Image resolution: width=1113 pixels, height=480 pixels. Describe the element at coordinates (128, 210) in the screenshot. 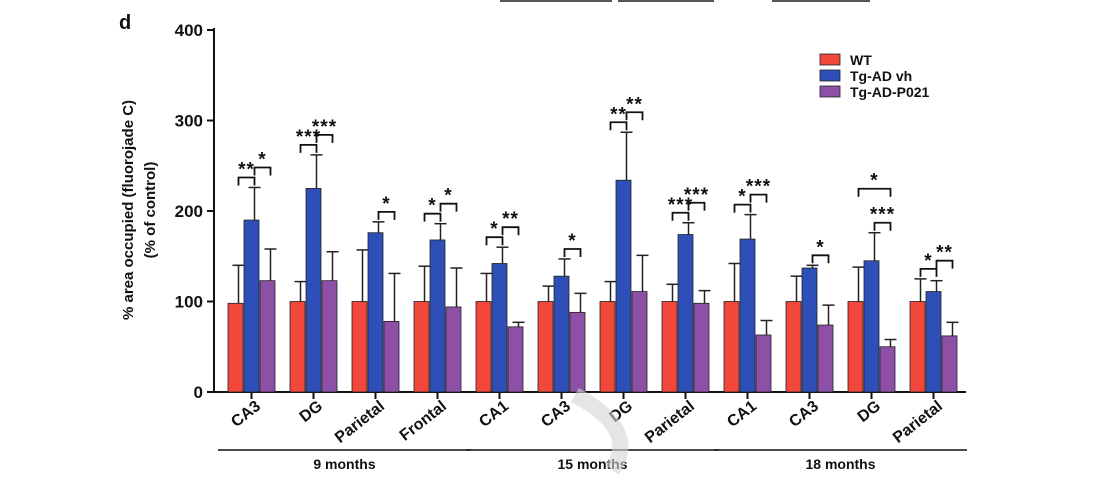

I see `y-axis-label: % area occupied (fluorojade C)` at that location.